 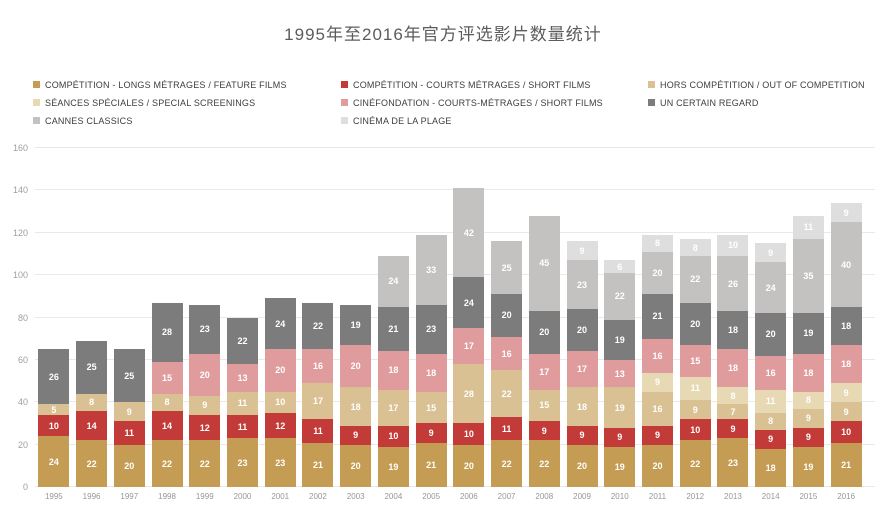 What do you see at coordinates (150, 102) in the screenshot?
I see `legend-label: SÉANCES SPÉCIALES / SPECIAL SCREENINGS` at bounding box center [150, 102].